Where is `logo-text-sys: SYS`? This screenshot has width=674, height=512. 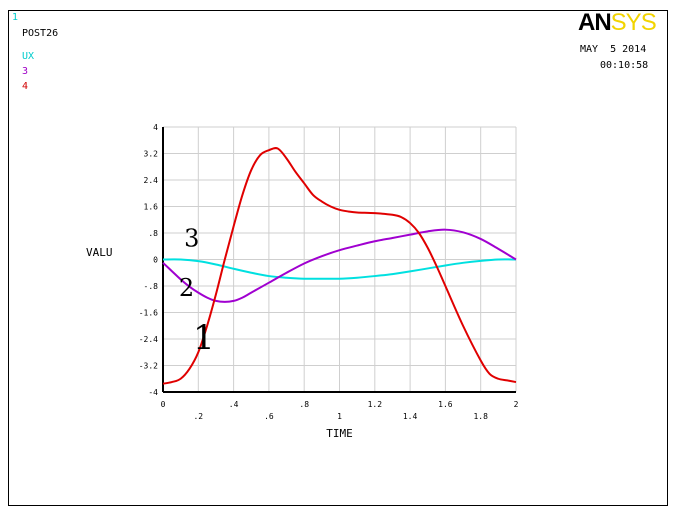
logo-text-sys: SYS is located at coordinates (633, 22).